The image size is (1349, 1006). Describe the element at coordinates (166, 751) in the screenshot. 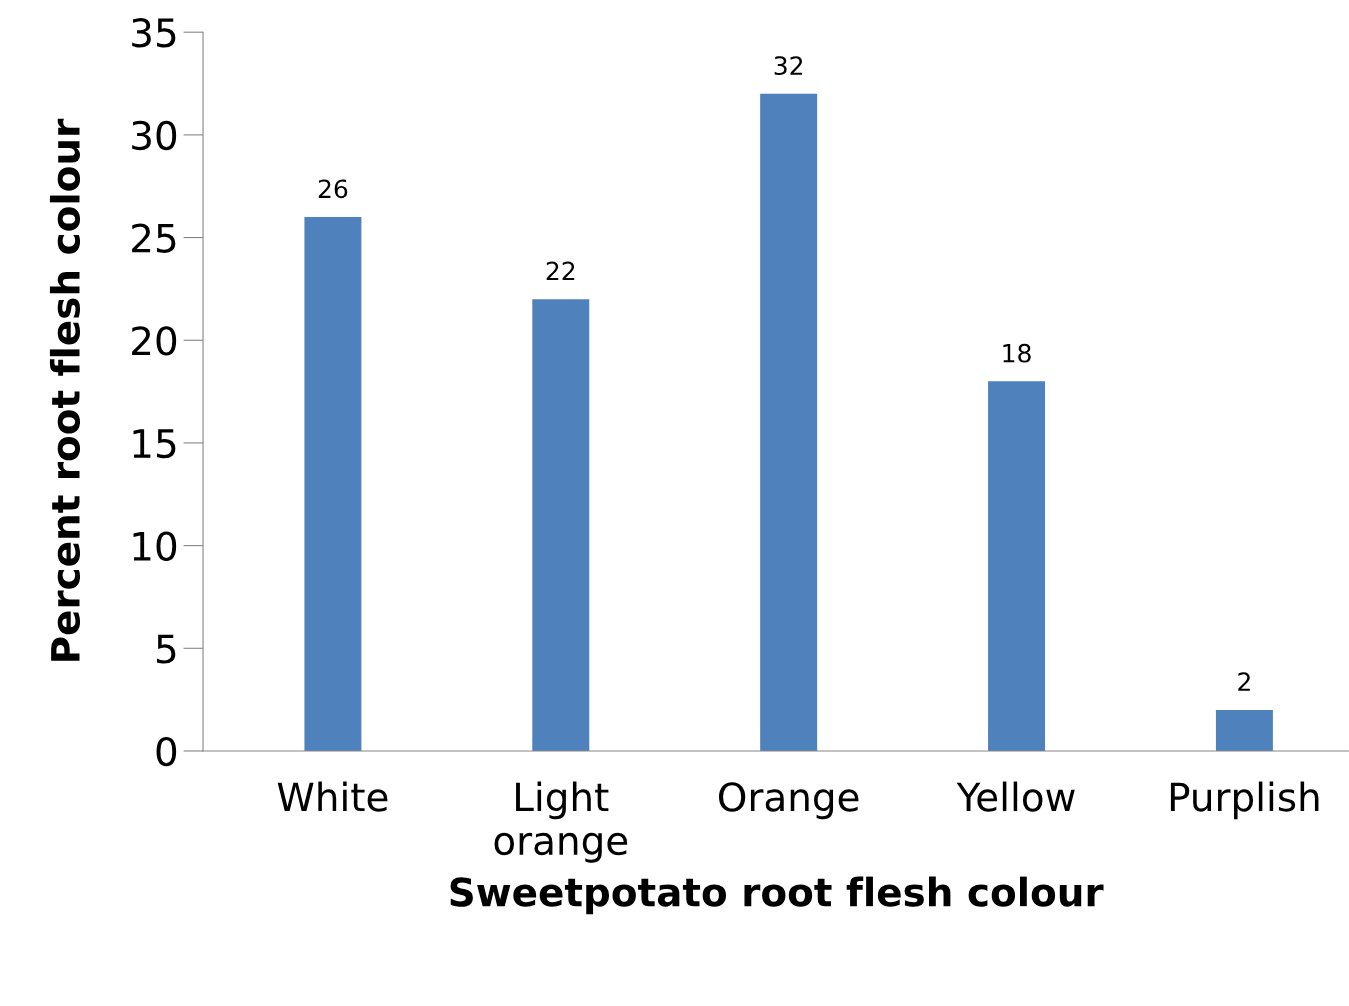

I see `y-tick-label: 0` at that location.